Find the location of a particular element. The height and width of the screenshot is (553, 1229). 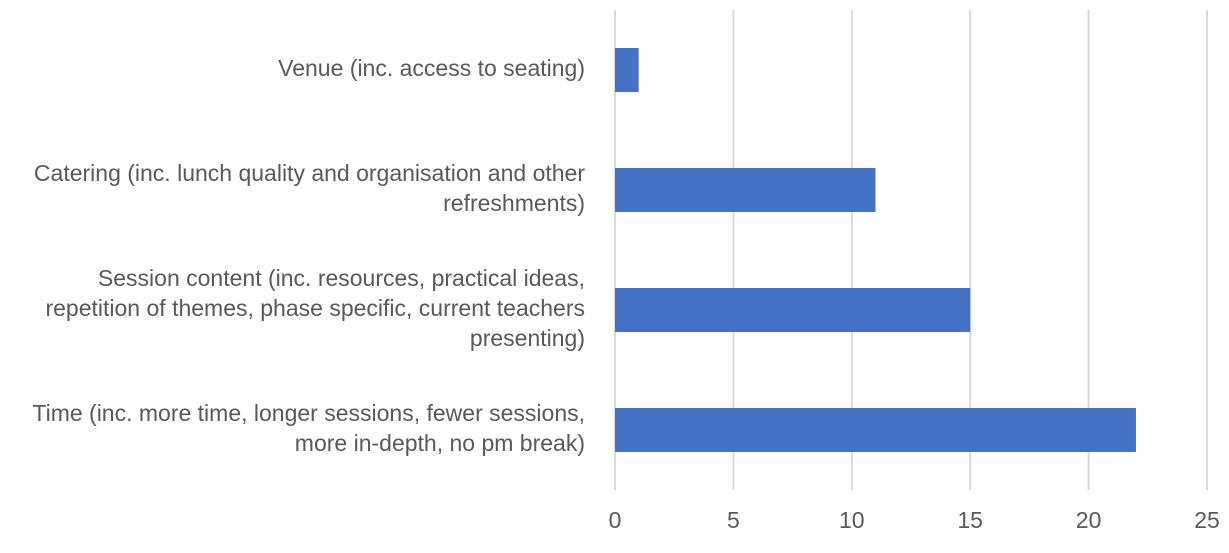

x-tick-label: 20 is located at coordinates (1089, 520).